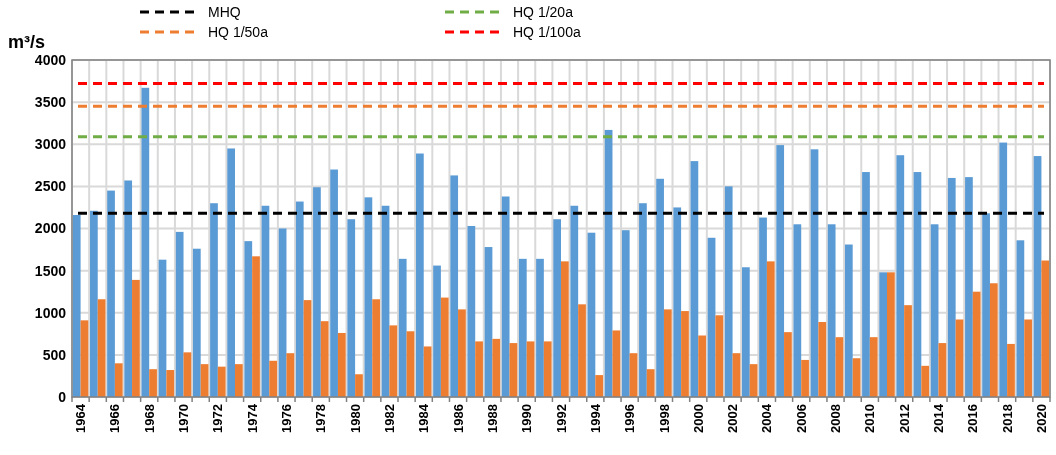 This screenshot has height=455, width=1056. What do you see at coordinates (50, 312) in the screenshot?
I see `y-tick-label: 1000` at bounding box center [50, 312].